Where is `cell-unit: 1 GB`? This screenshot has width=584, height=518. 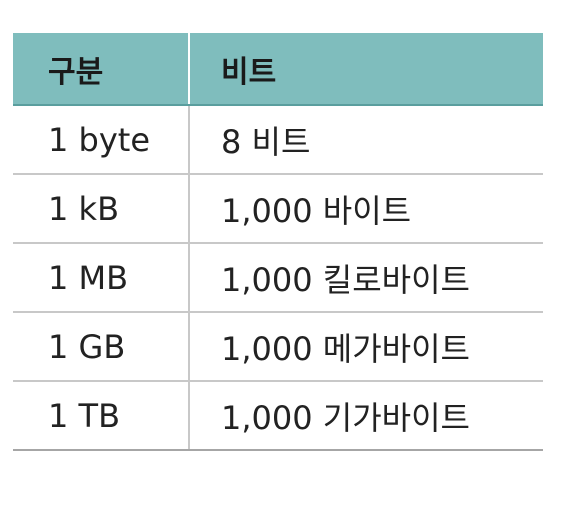
cell-unit: 1 GB is located at coordinates (101, 347).